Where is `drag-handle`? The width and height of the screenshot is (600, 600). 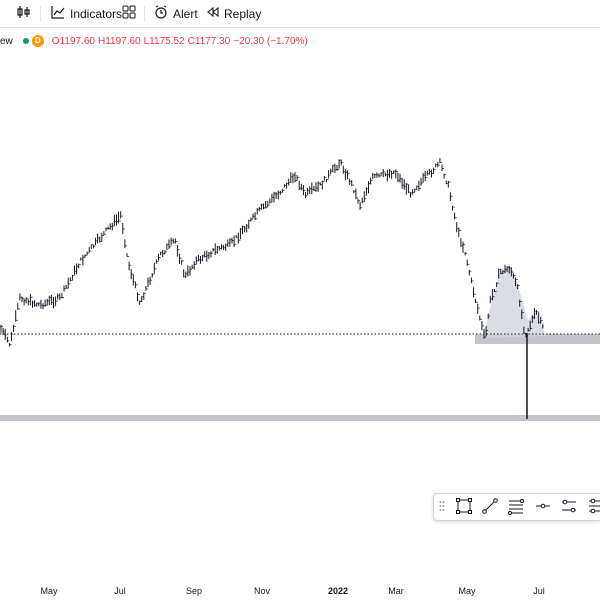
drag-handle is located at coordinates (442, 508).